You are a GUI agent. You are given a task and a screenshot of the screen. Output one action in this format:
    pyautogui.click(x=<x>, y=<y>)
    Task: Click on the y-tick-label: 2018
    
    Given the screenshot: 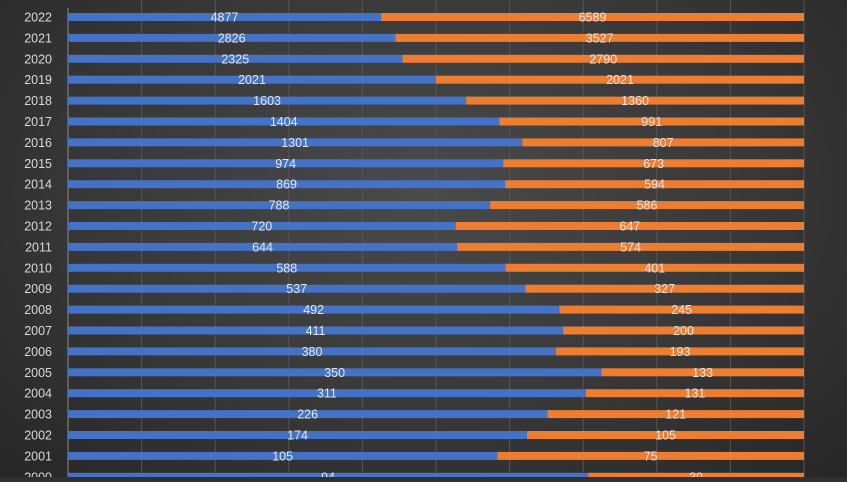 What is the action you would take?
    pyautogui.click(x=38, y=101)
    